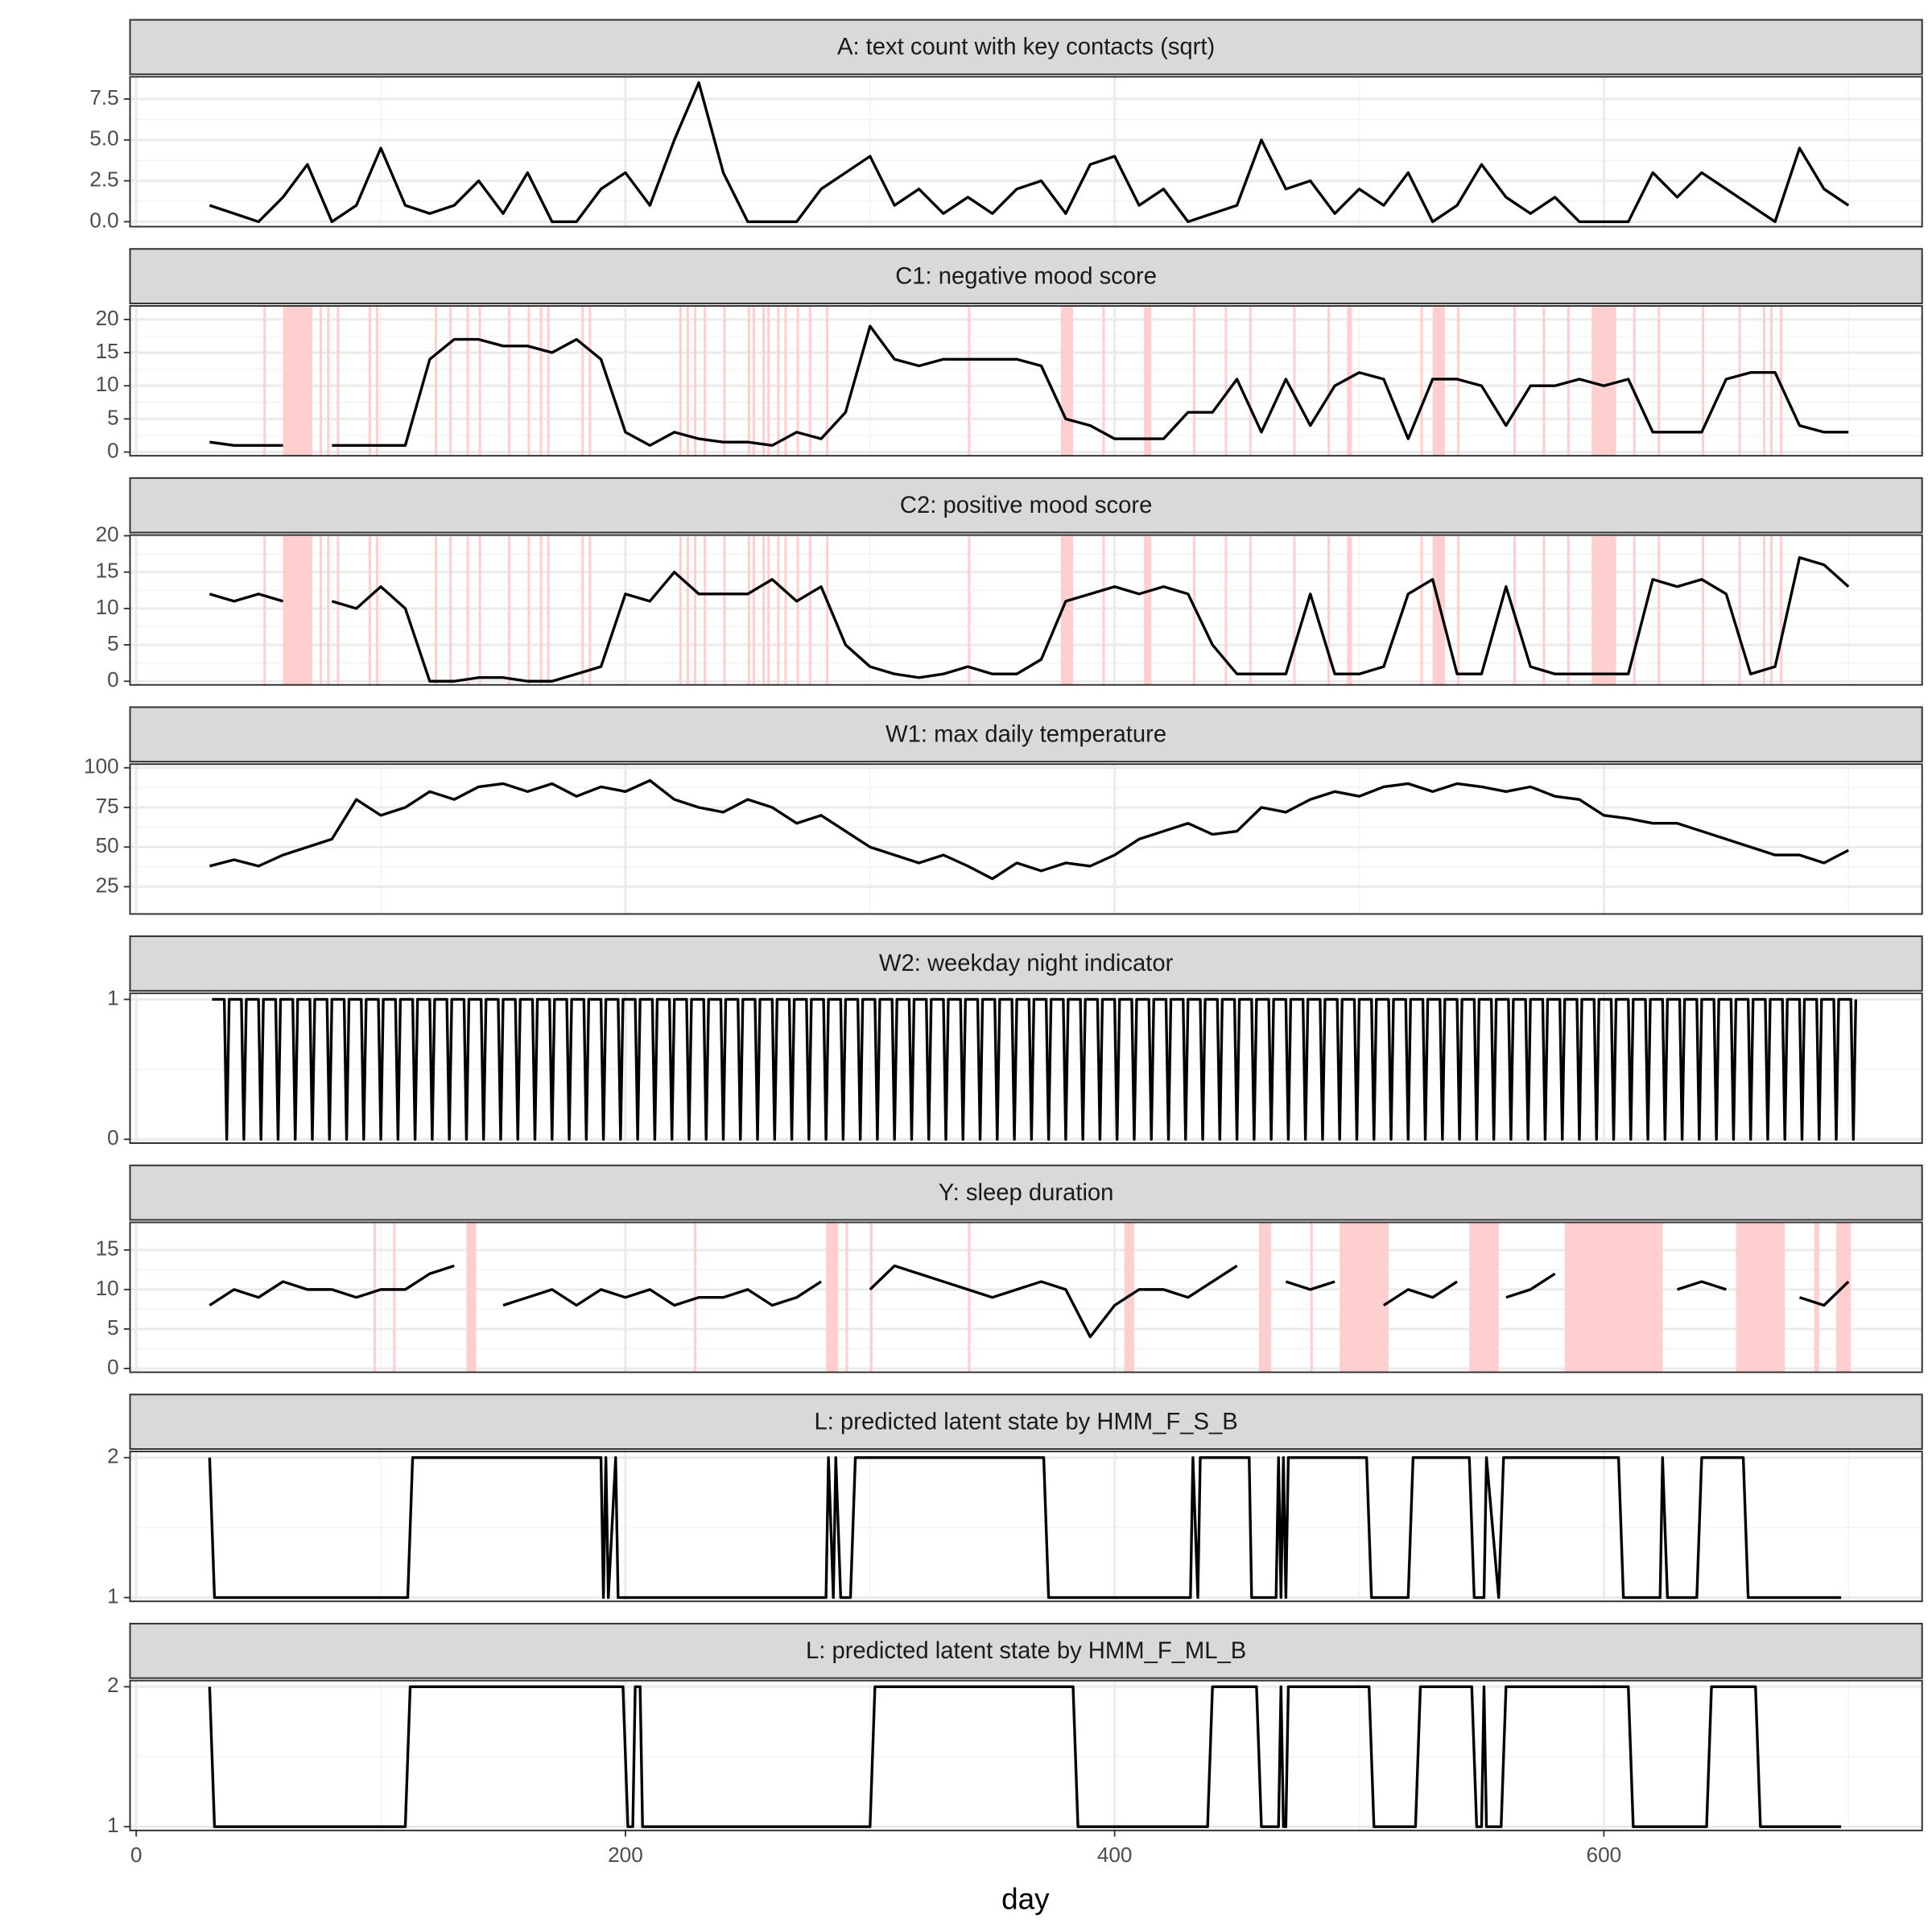  What do you see at coordinates (136, 1855) in the screenshot?
I see `x-tick-label: 0` at bounding box center [136, 1855].